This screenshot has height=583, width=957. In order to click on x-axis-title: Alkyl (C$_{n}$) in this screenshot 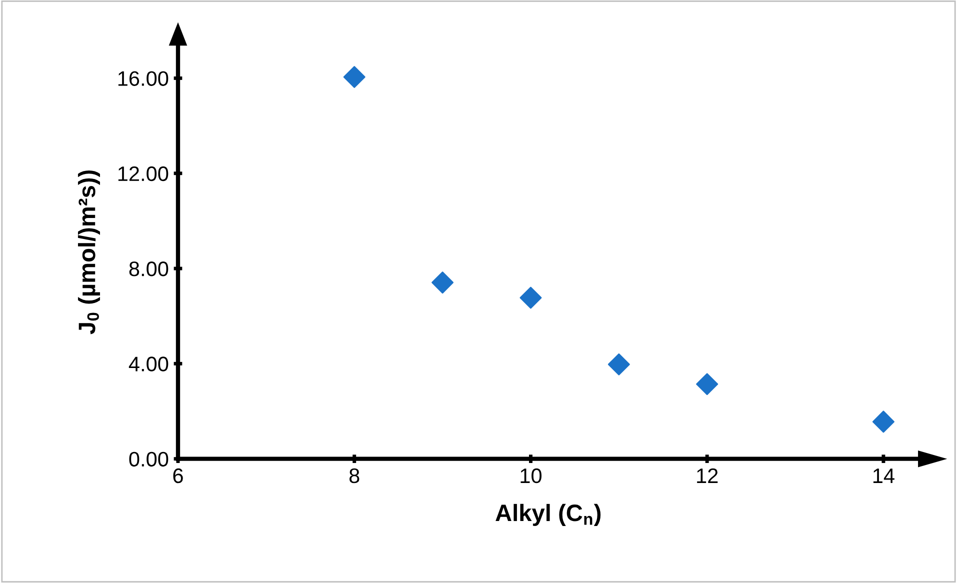, I will do `click(548, 515)`.